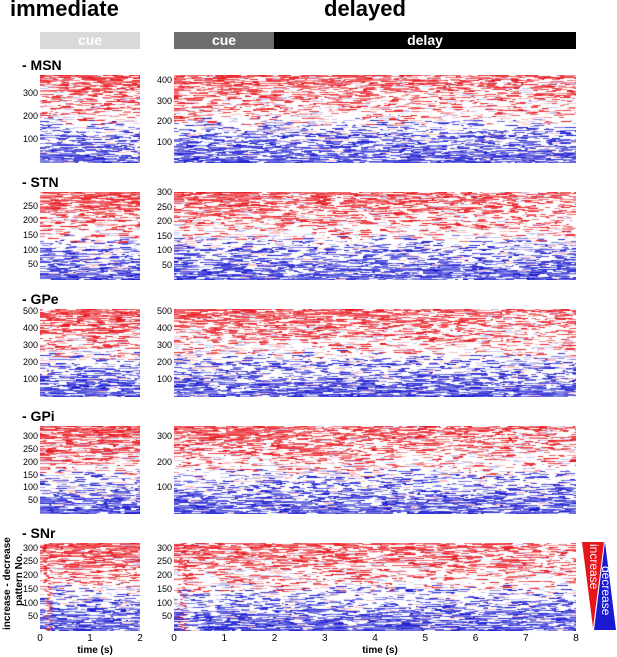 This screenshot has width=617, height=657. What do you see at coordinates (42, 65) in the screenshot?
I see `region-label: - MSN` at bounding box center [42, 65].